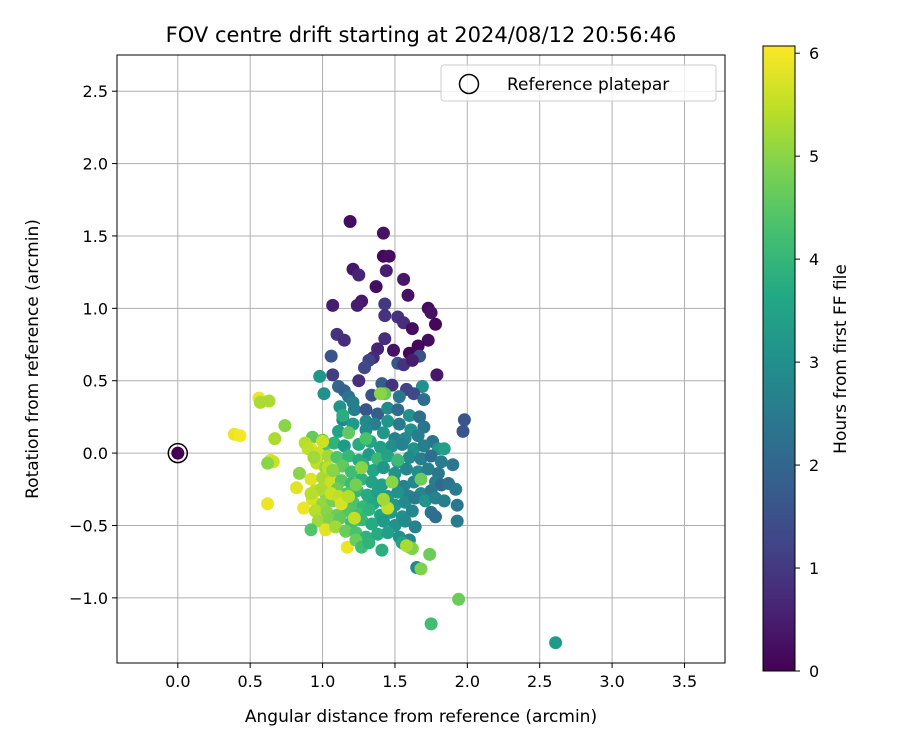  I want to click on colorbar-tick-label: 1, so click(814, 568).